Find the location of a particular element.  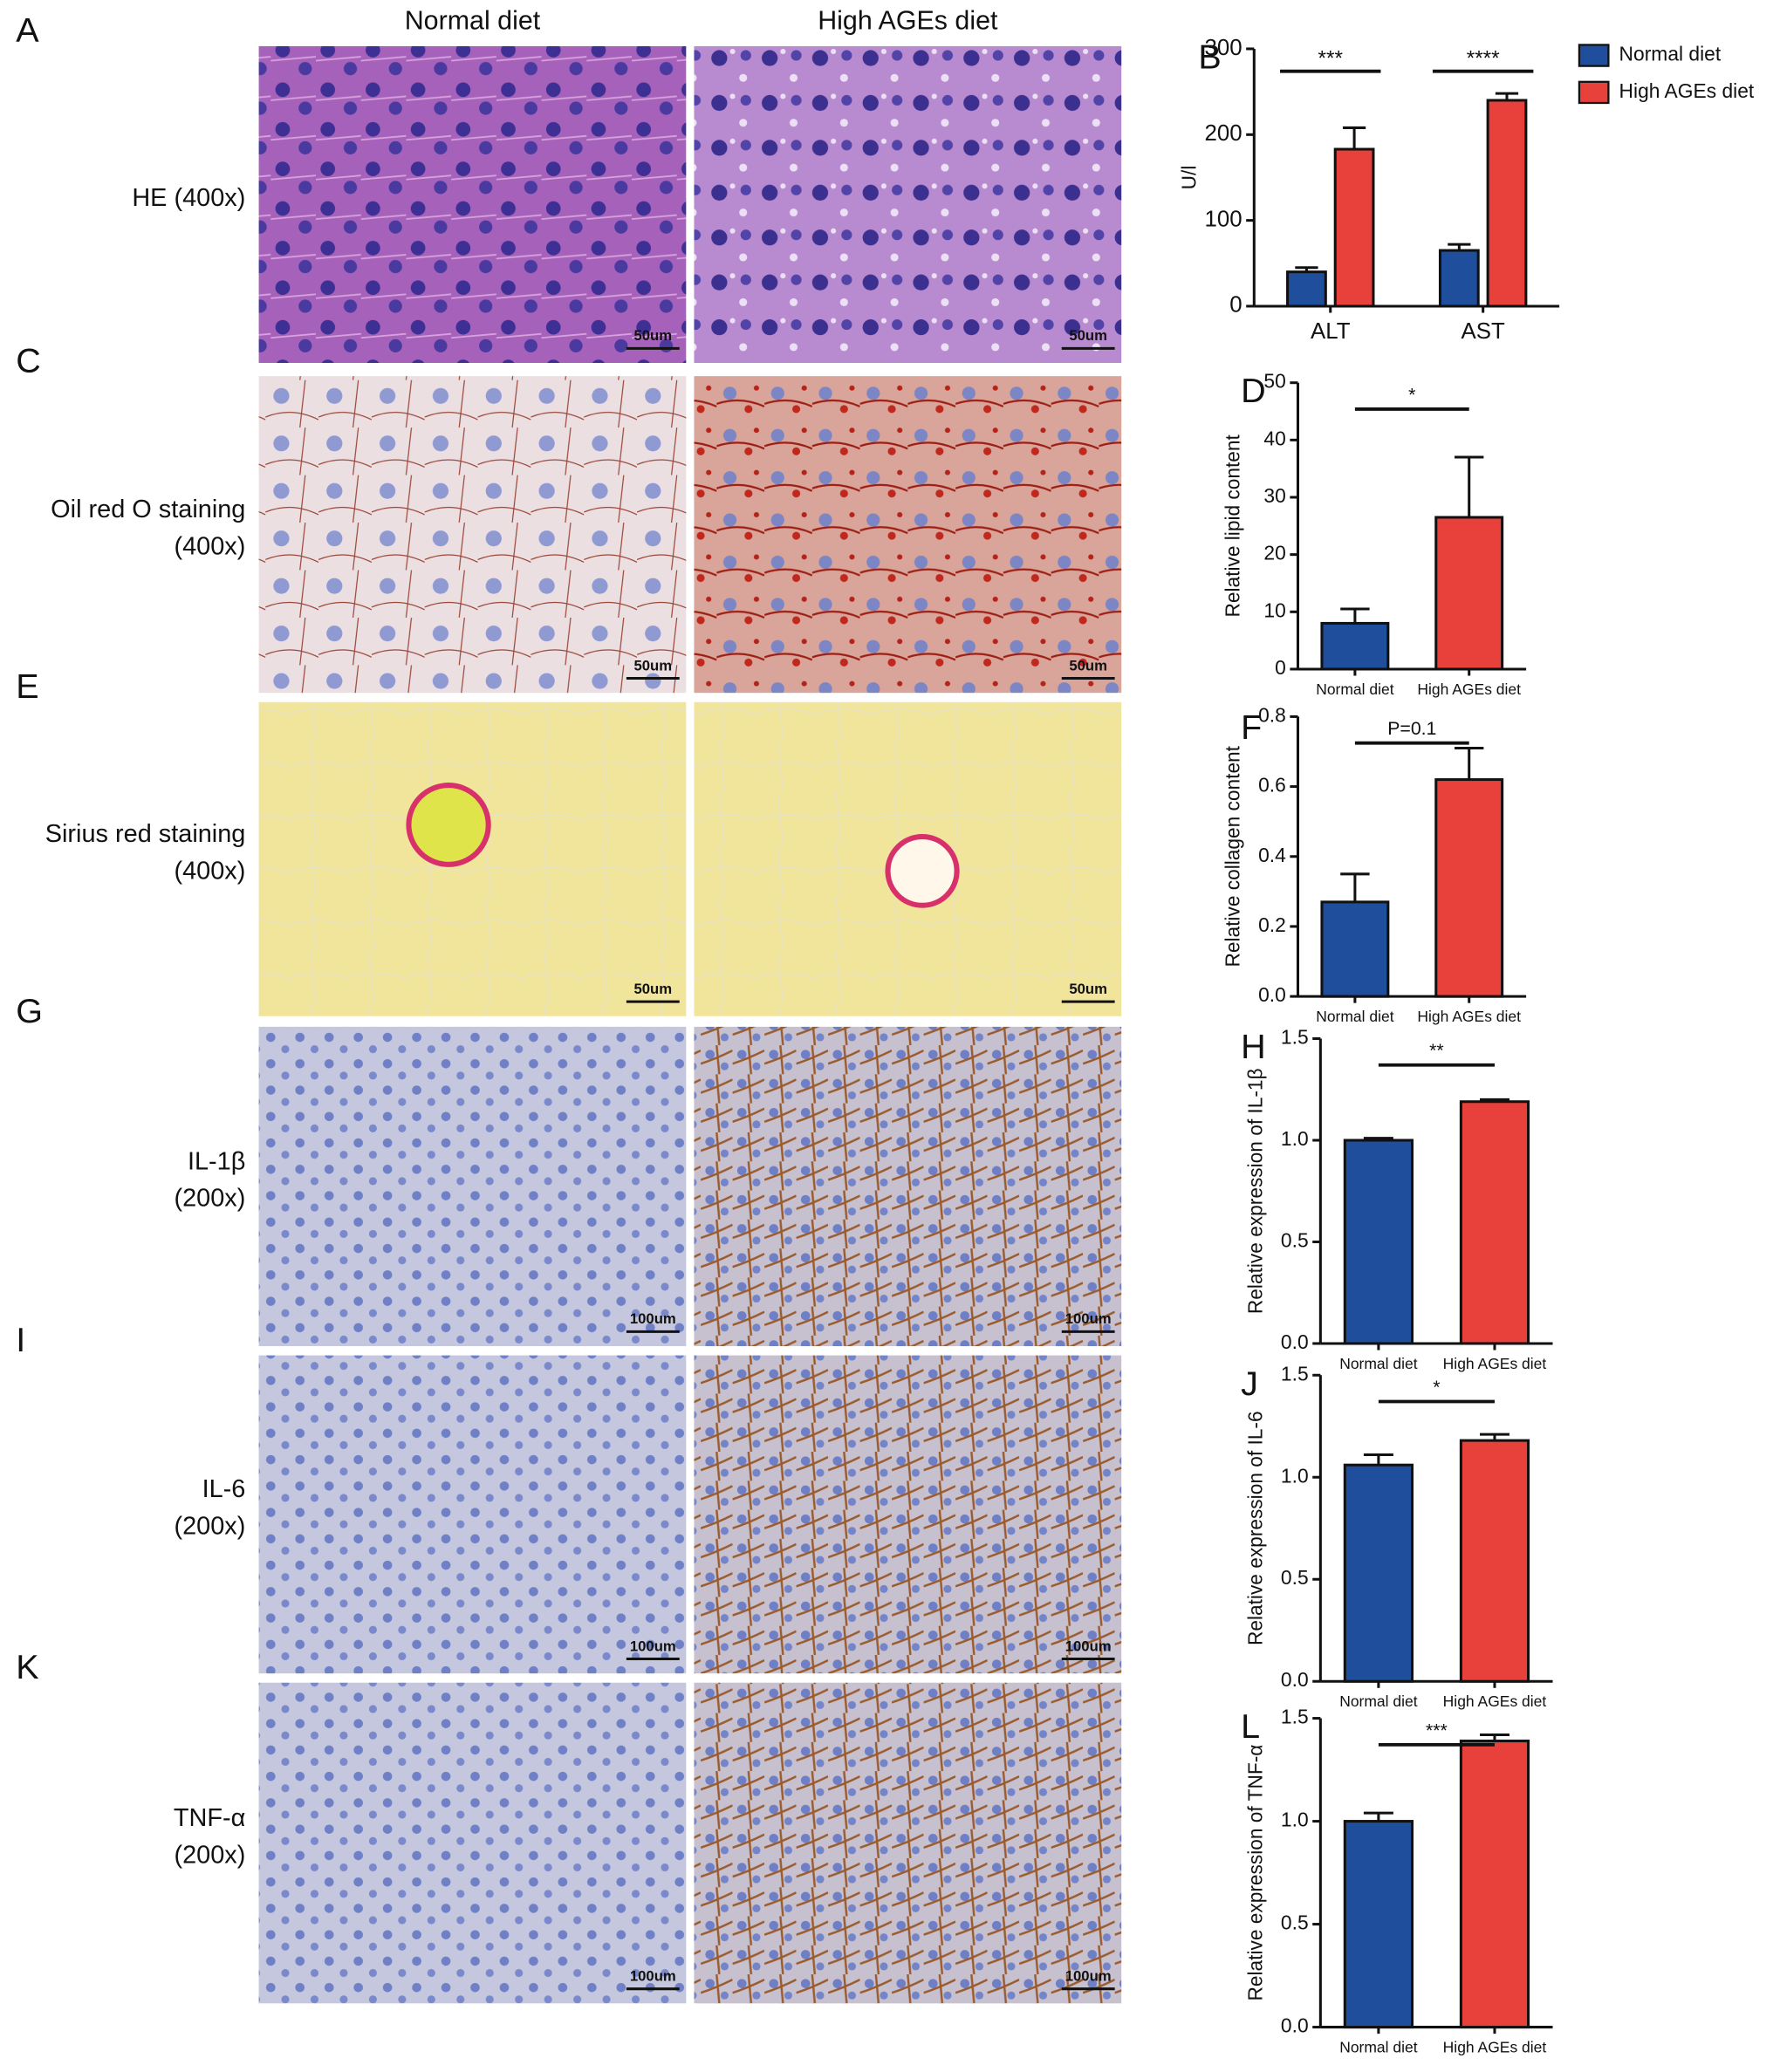

panel-letter: K is located at coordinates (27, 1667).